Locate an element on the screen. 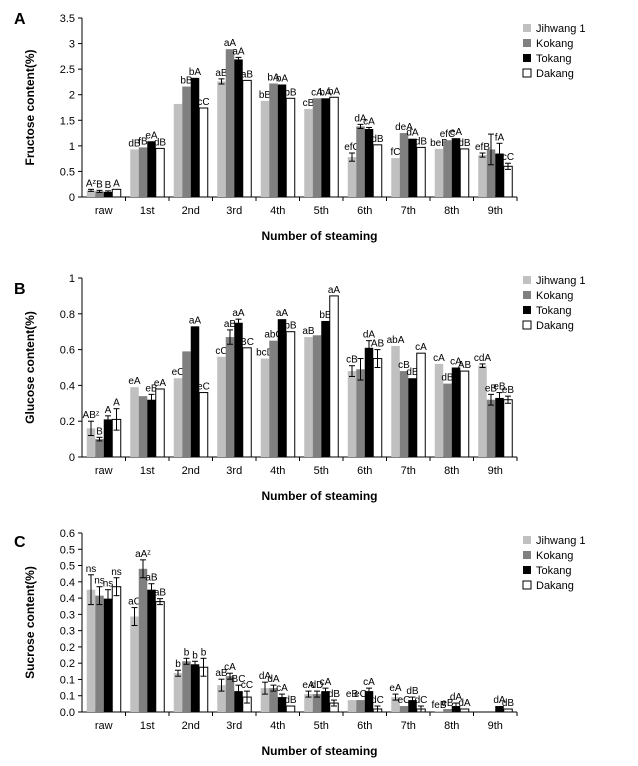 Image resolution: width=638 pixels, height=766 pixels. data-label: Aᶻ is located at coordinates (91, 183).